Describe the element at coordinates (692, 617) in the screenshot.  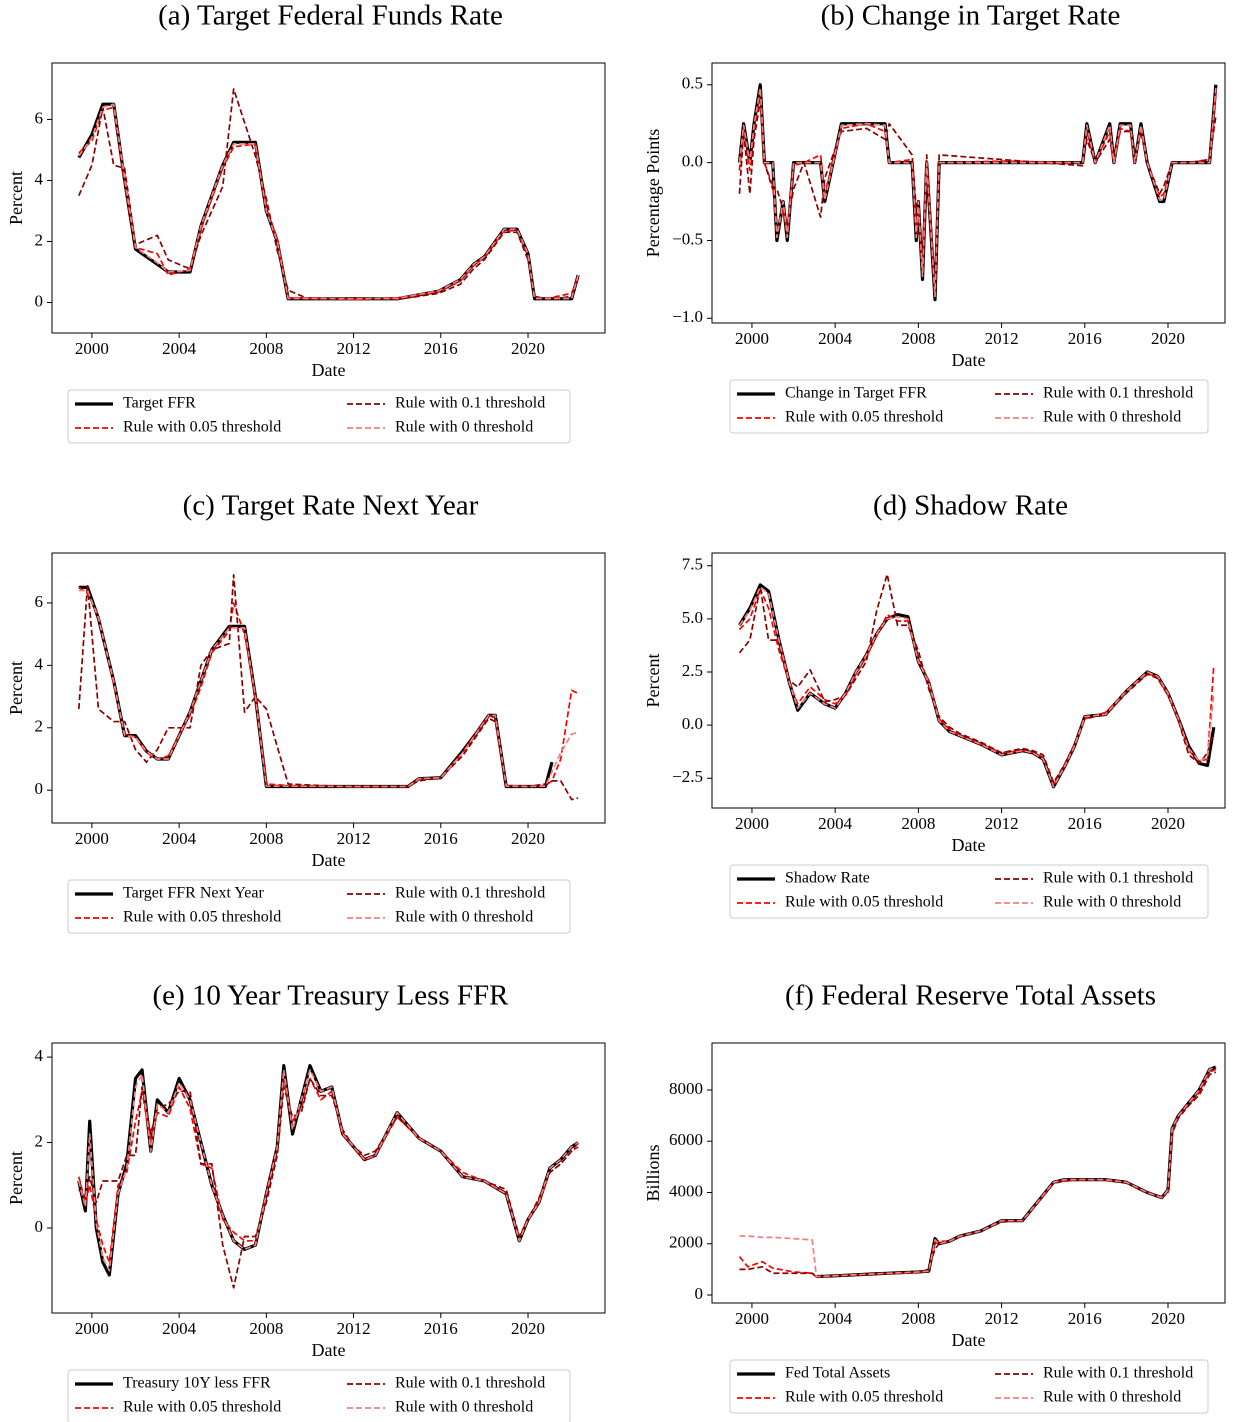
I see `y-tick-label: 5.0` at that location.